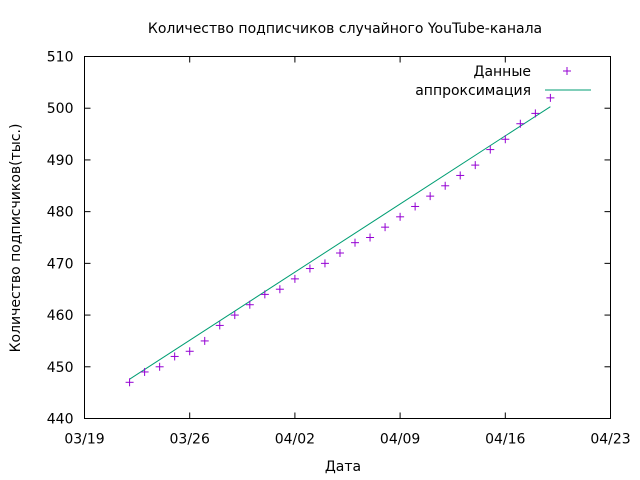  Describe the element at coordinates (16, 238) in the screenshot. I see `y-axis-label: Количество подписчиков(тыс.)` at that location.